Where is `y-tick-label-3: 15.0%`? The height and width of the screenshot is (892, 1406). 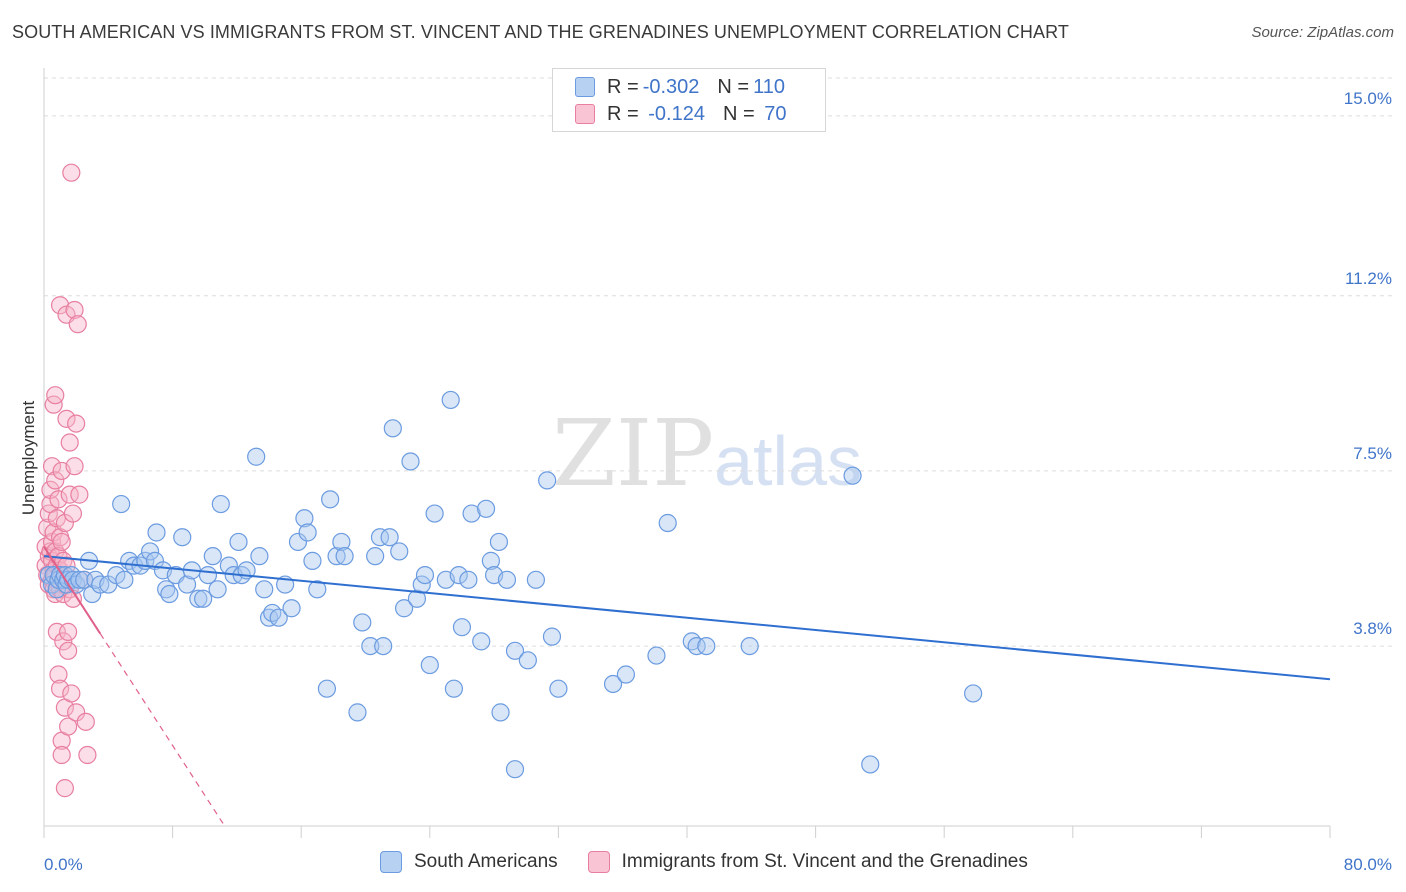
y-tick-label-3: 15.0% is located at coordinates (1368, 98).